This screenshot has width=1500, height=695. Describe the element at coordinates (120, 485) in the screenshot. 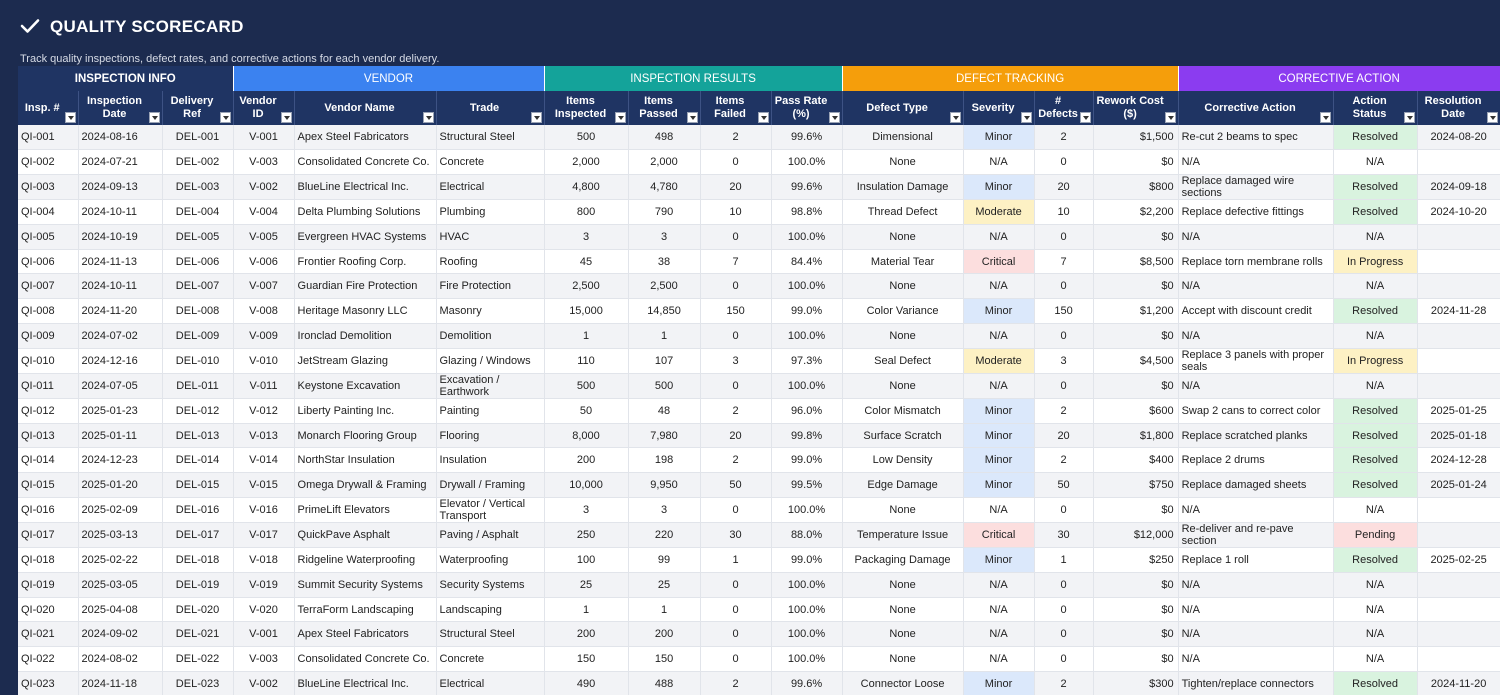

I see `cell-date: 2025-01-20` at that location.